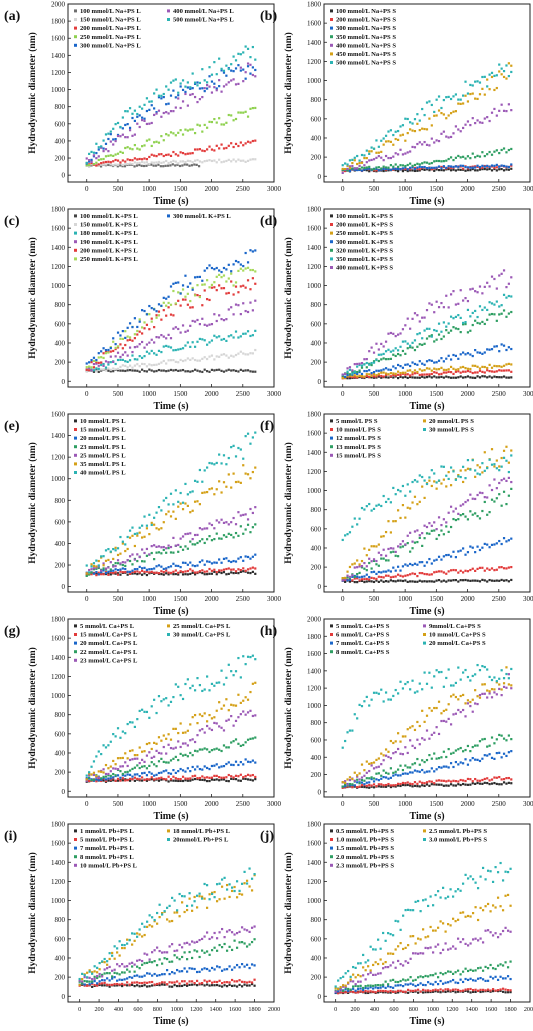  Describe the element at coordinates (202, 831) in the screenshot. I see `legend-label: 18 mmol/L Pb+PS L` at that location.